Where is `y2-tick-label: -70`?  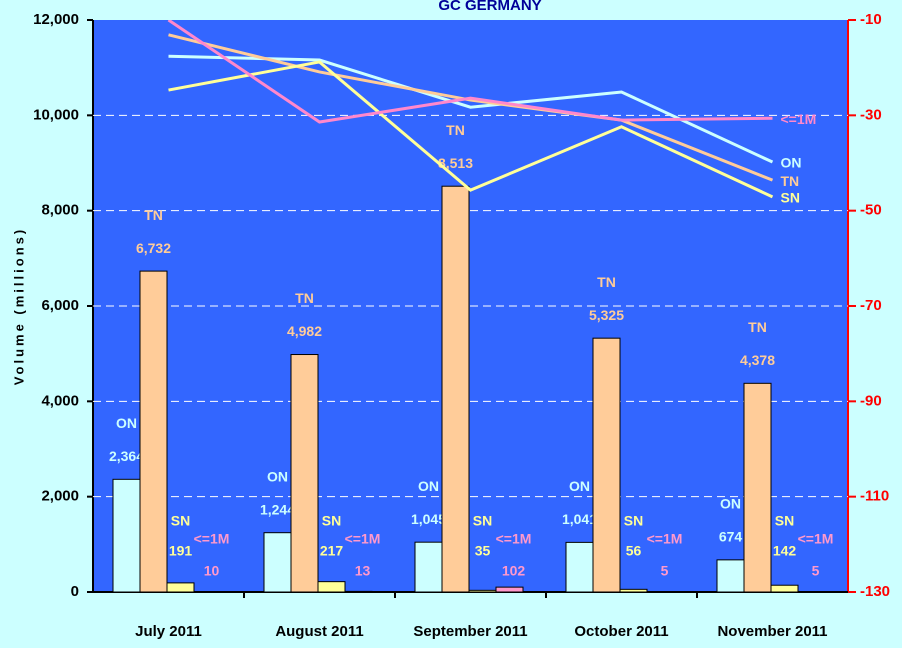
y2-tick-label: -70 is located at coordinates (871, 305).